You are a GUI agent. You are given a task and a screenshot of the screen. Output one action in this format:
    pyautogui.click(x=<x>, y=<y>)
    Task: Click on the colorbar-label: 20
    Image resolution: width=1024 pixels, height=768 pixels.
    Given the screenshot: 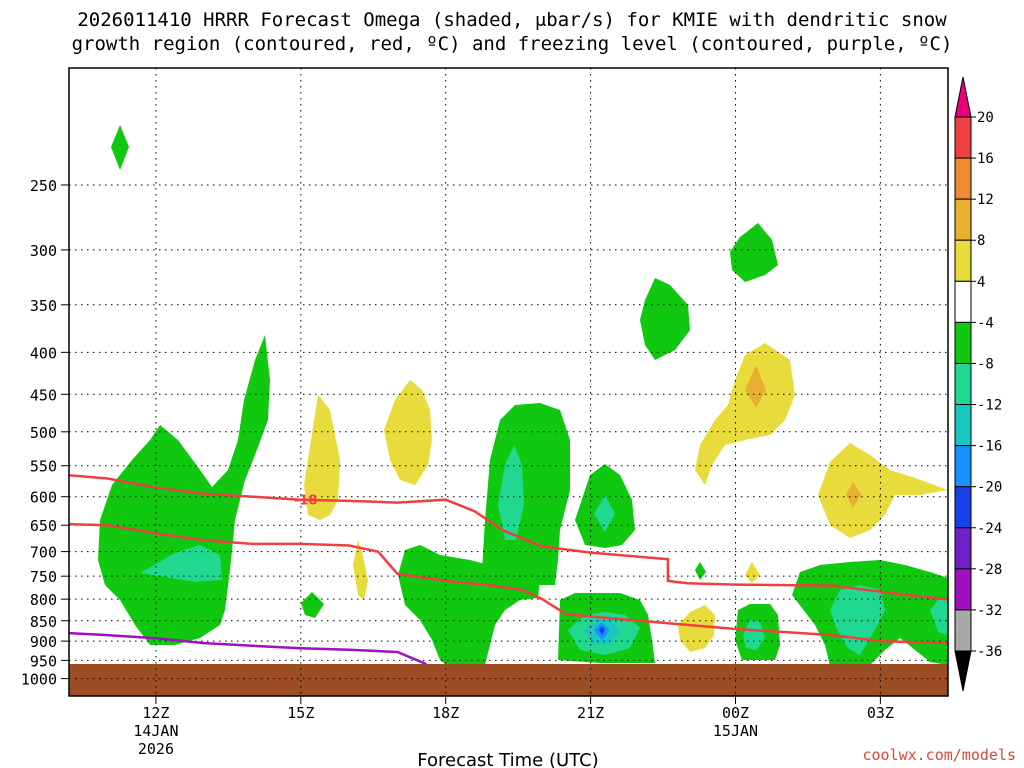 What is the action you would take?
    pyautogui.click(x=985, y=118)
    